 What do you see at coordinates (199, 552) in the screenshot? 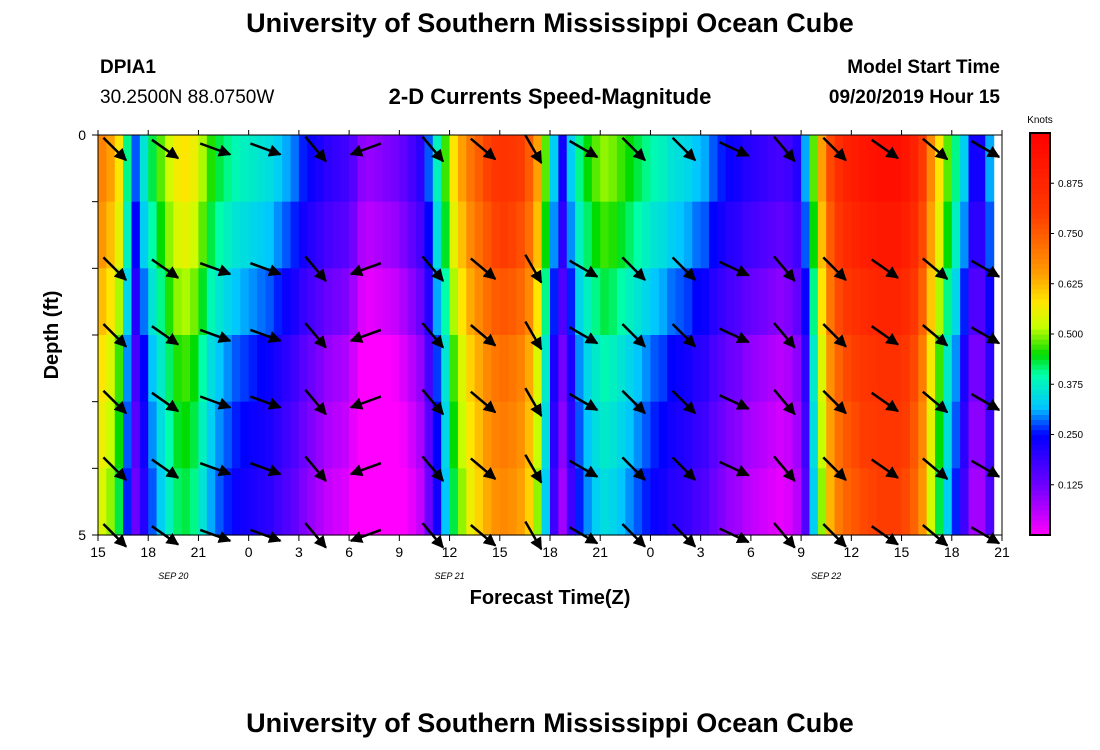
I see `x-tick-label: 21` at bounding box center [199, 552].